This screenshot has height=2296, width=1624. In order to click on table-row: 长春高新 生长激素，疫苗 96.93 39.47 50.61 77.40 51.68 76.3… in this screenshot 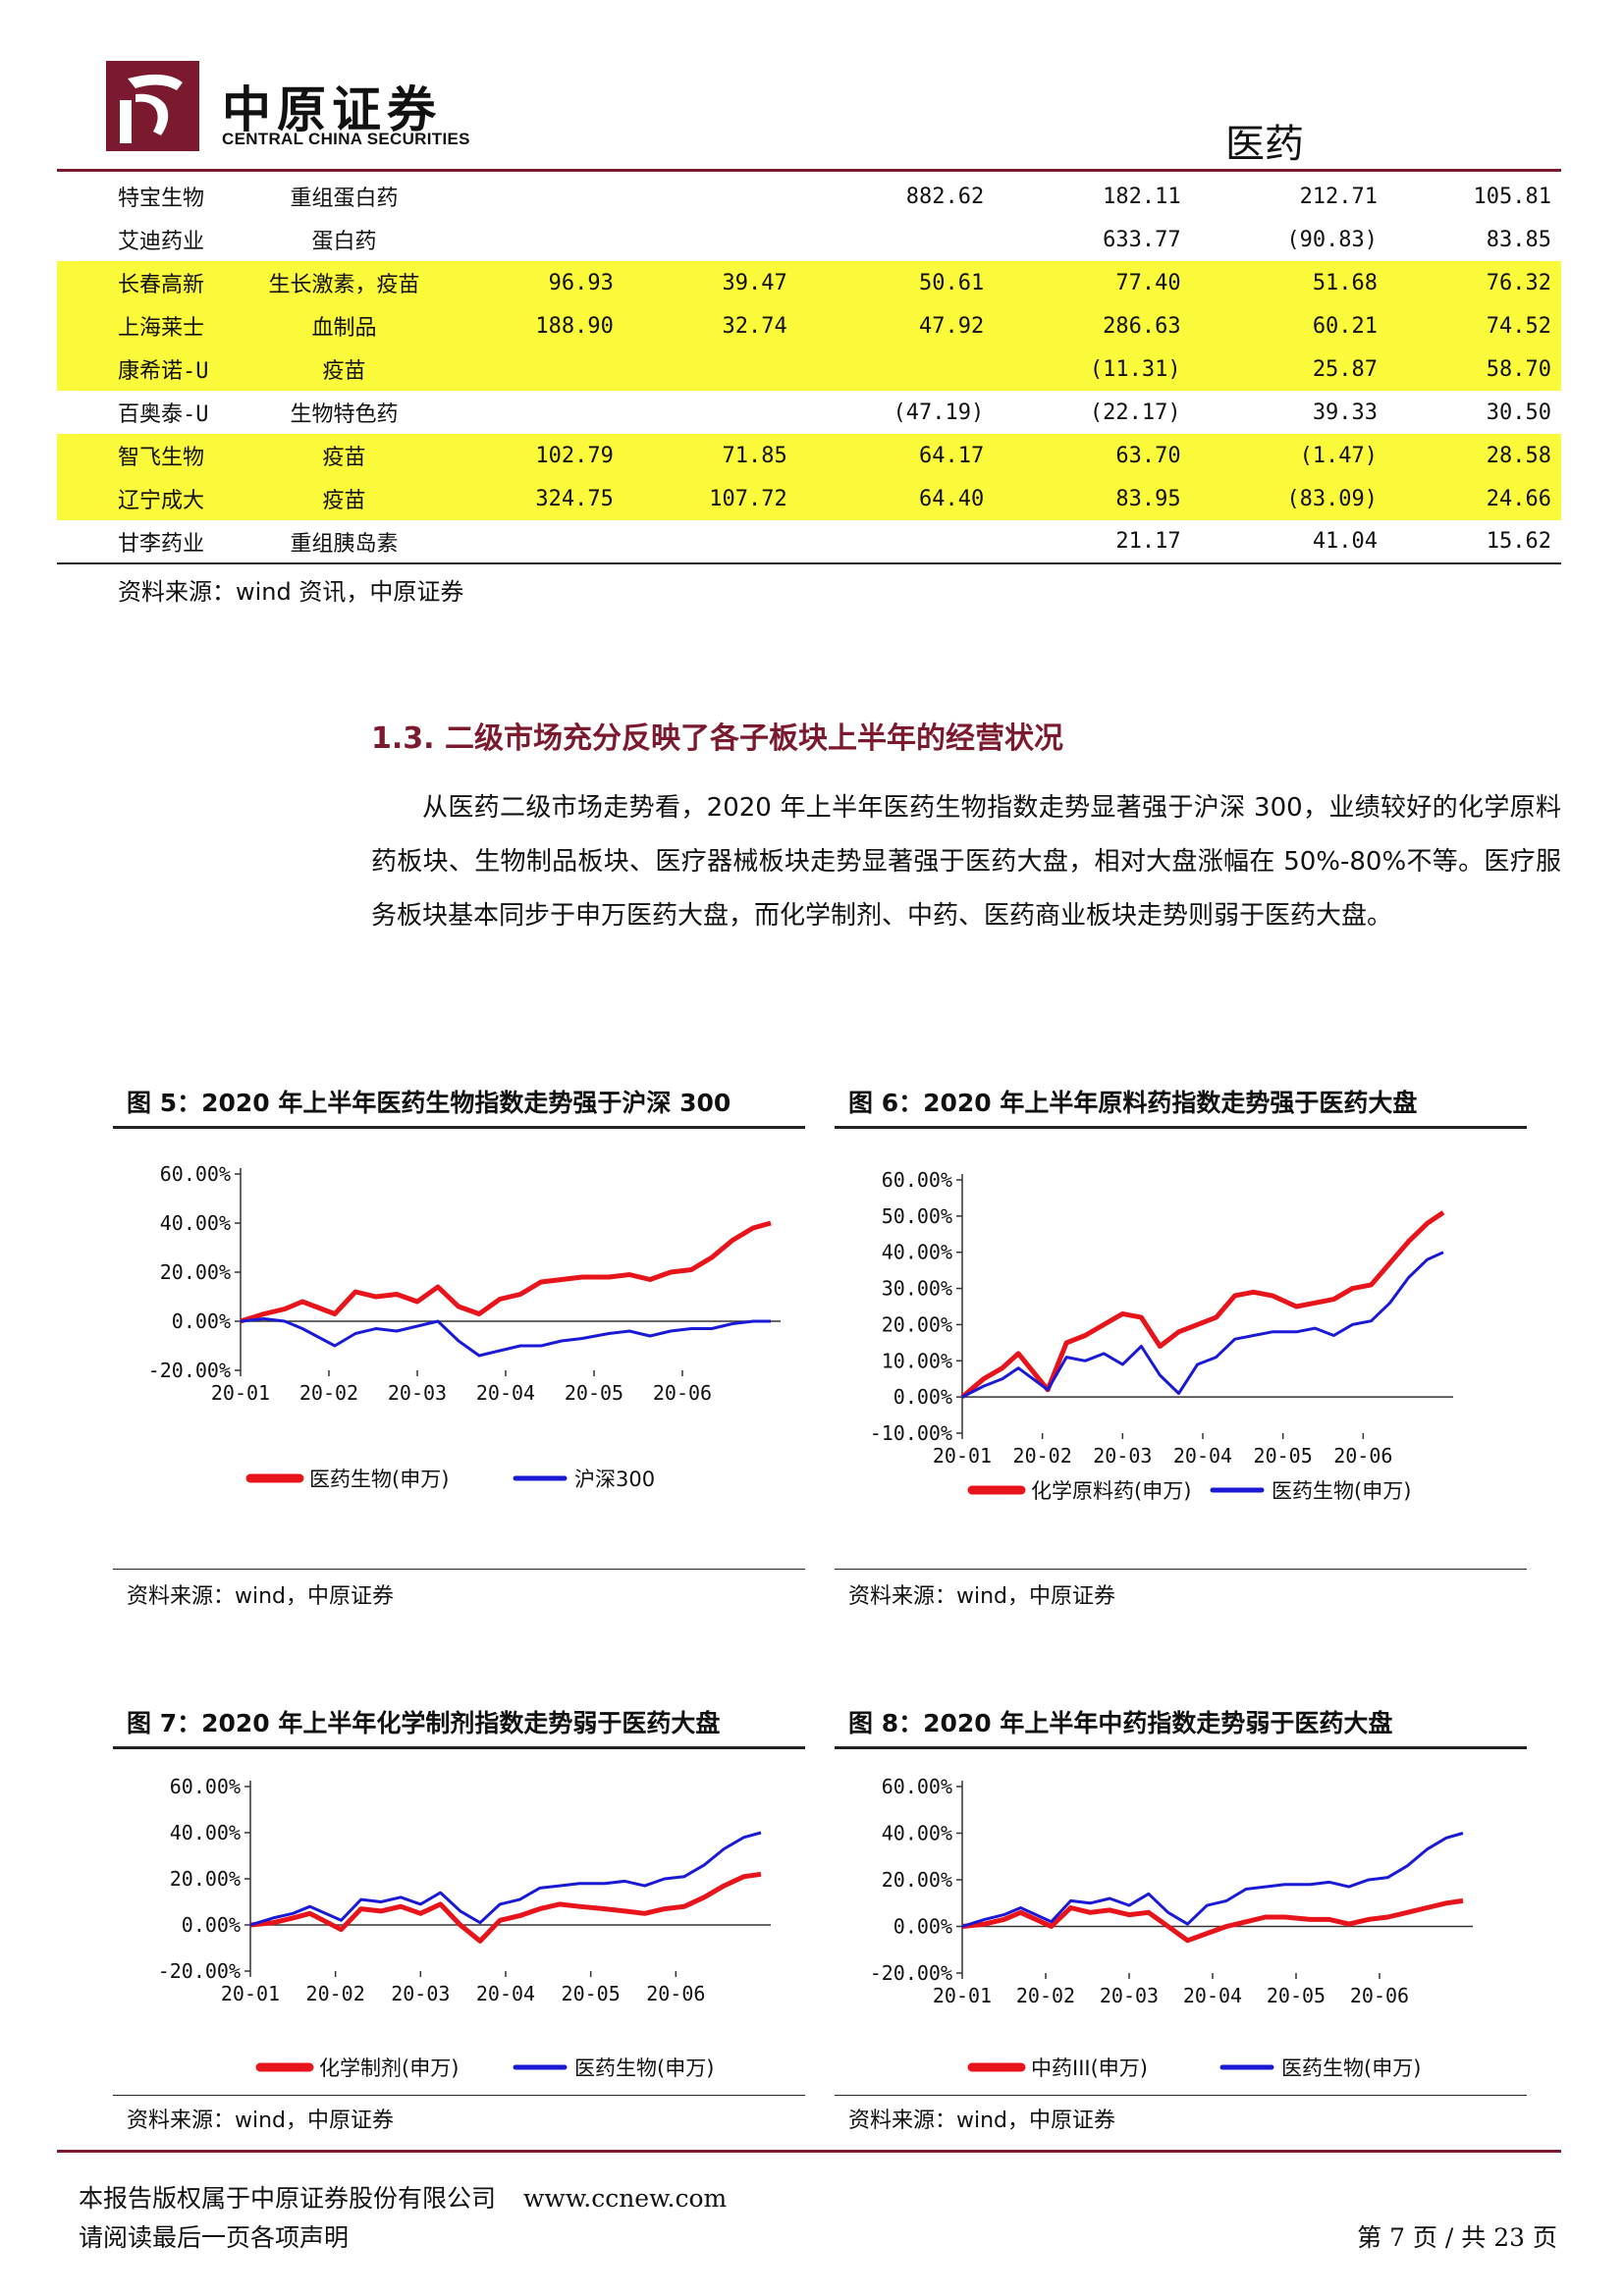, I will do `click(809, 282)`.